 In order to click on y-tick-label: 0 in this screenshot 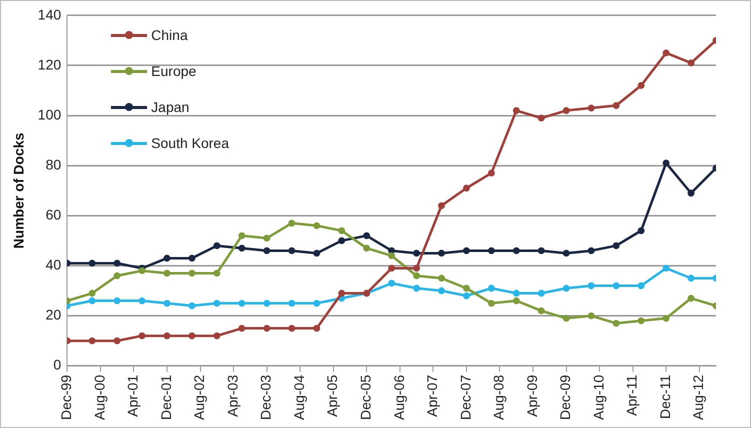, I will do `click(57, 364)`.